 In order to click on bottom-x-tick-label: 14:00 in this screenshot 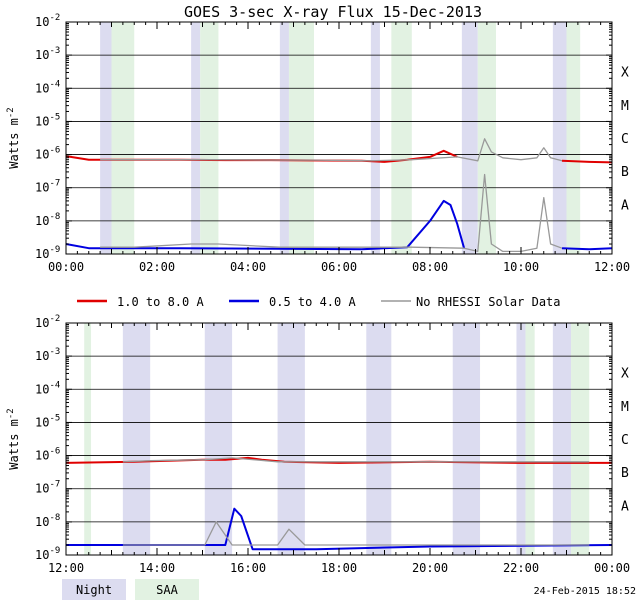, I will do `click(157, 568)`.